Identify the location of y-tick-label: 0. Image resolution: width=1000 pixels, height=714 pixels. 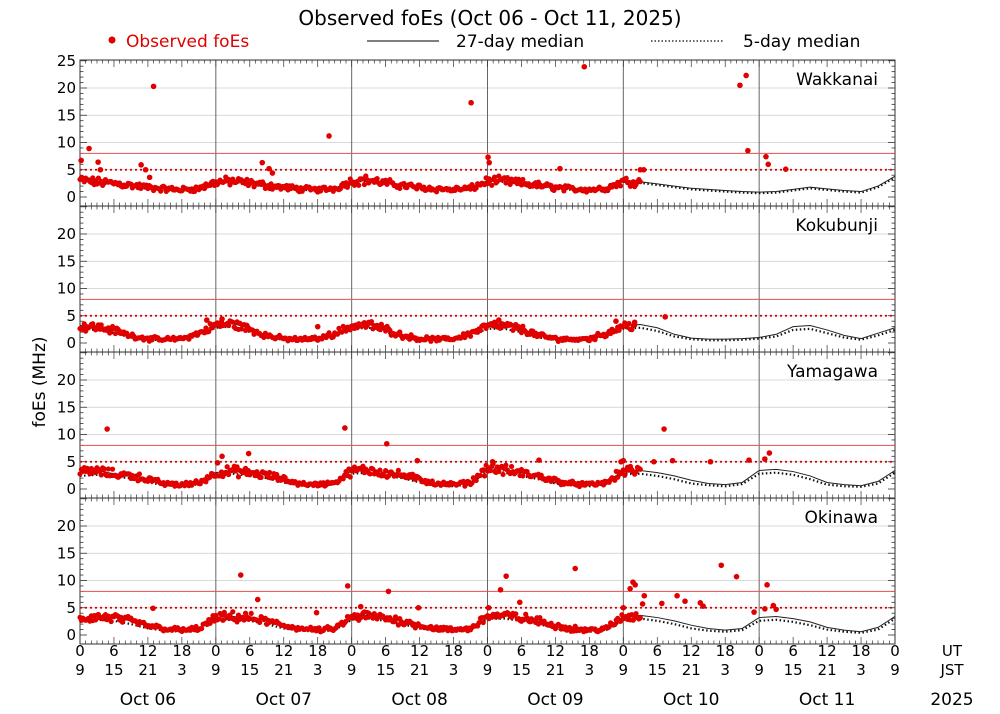
(71, 635).